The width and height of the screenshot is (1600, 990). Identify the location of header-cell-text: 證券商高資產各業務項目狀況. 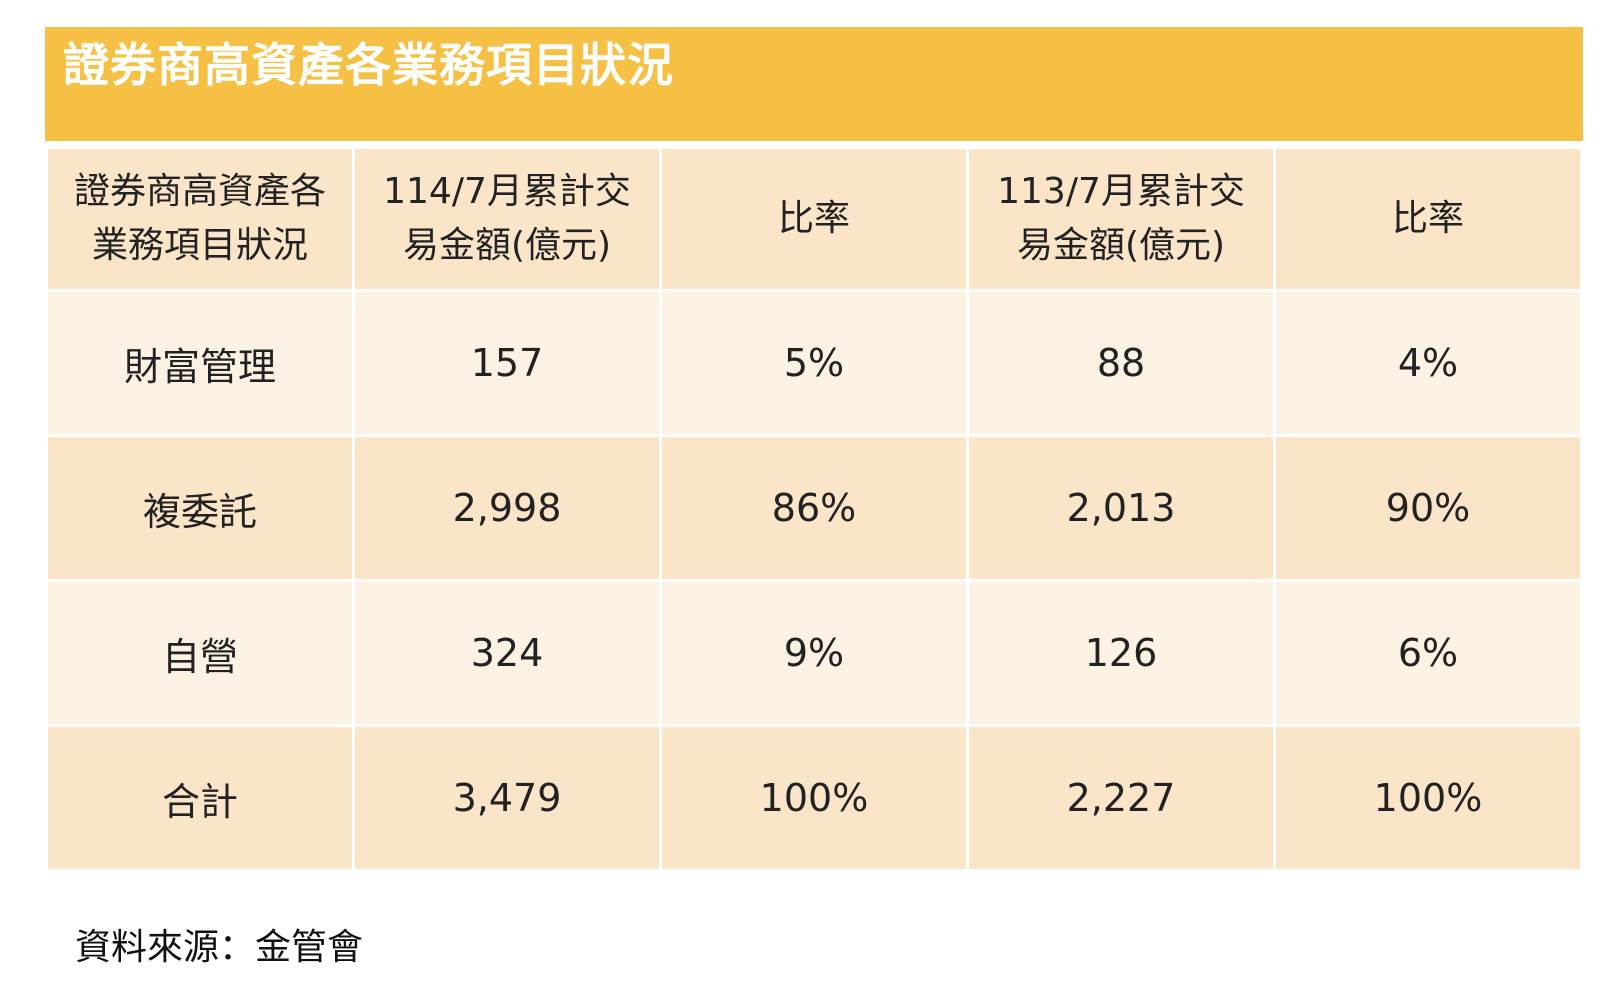
(199, 218).